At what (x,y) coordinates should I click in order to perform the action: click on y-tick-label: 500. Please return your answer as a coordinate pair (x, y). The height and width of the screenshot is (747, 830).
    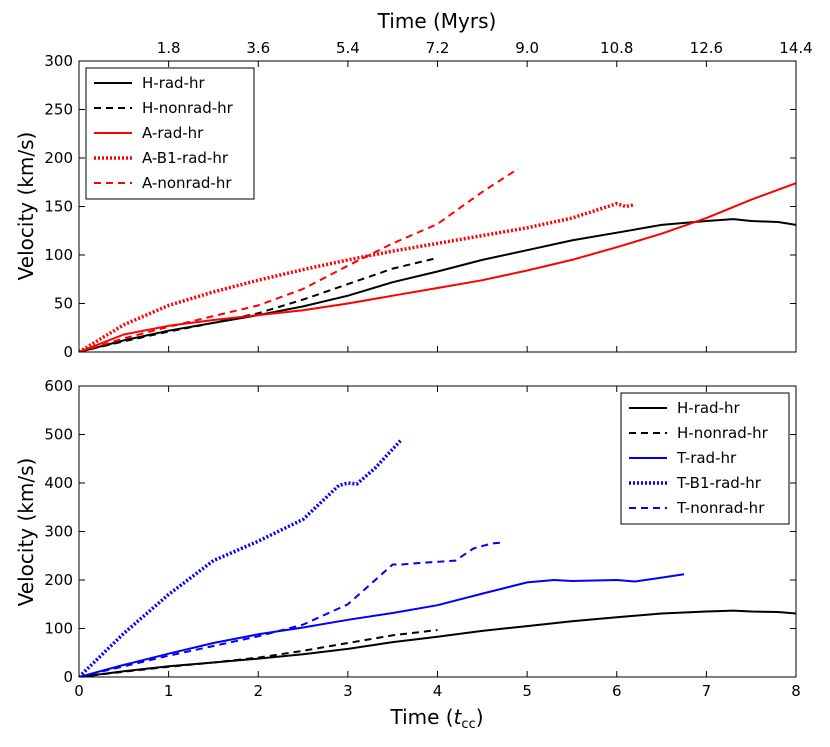
    Looking at the image, I should click on (58, 435).